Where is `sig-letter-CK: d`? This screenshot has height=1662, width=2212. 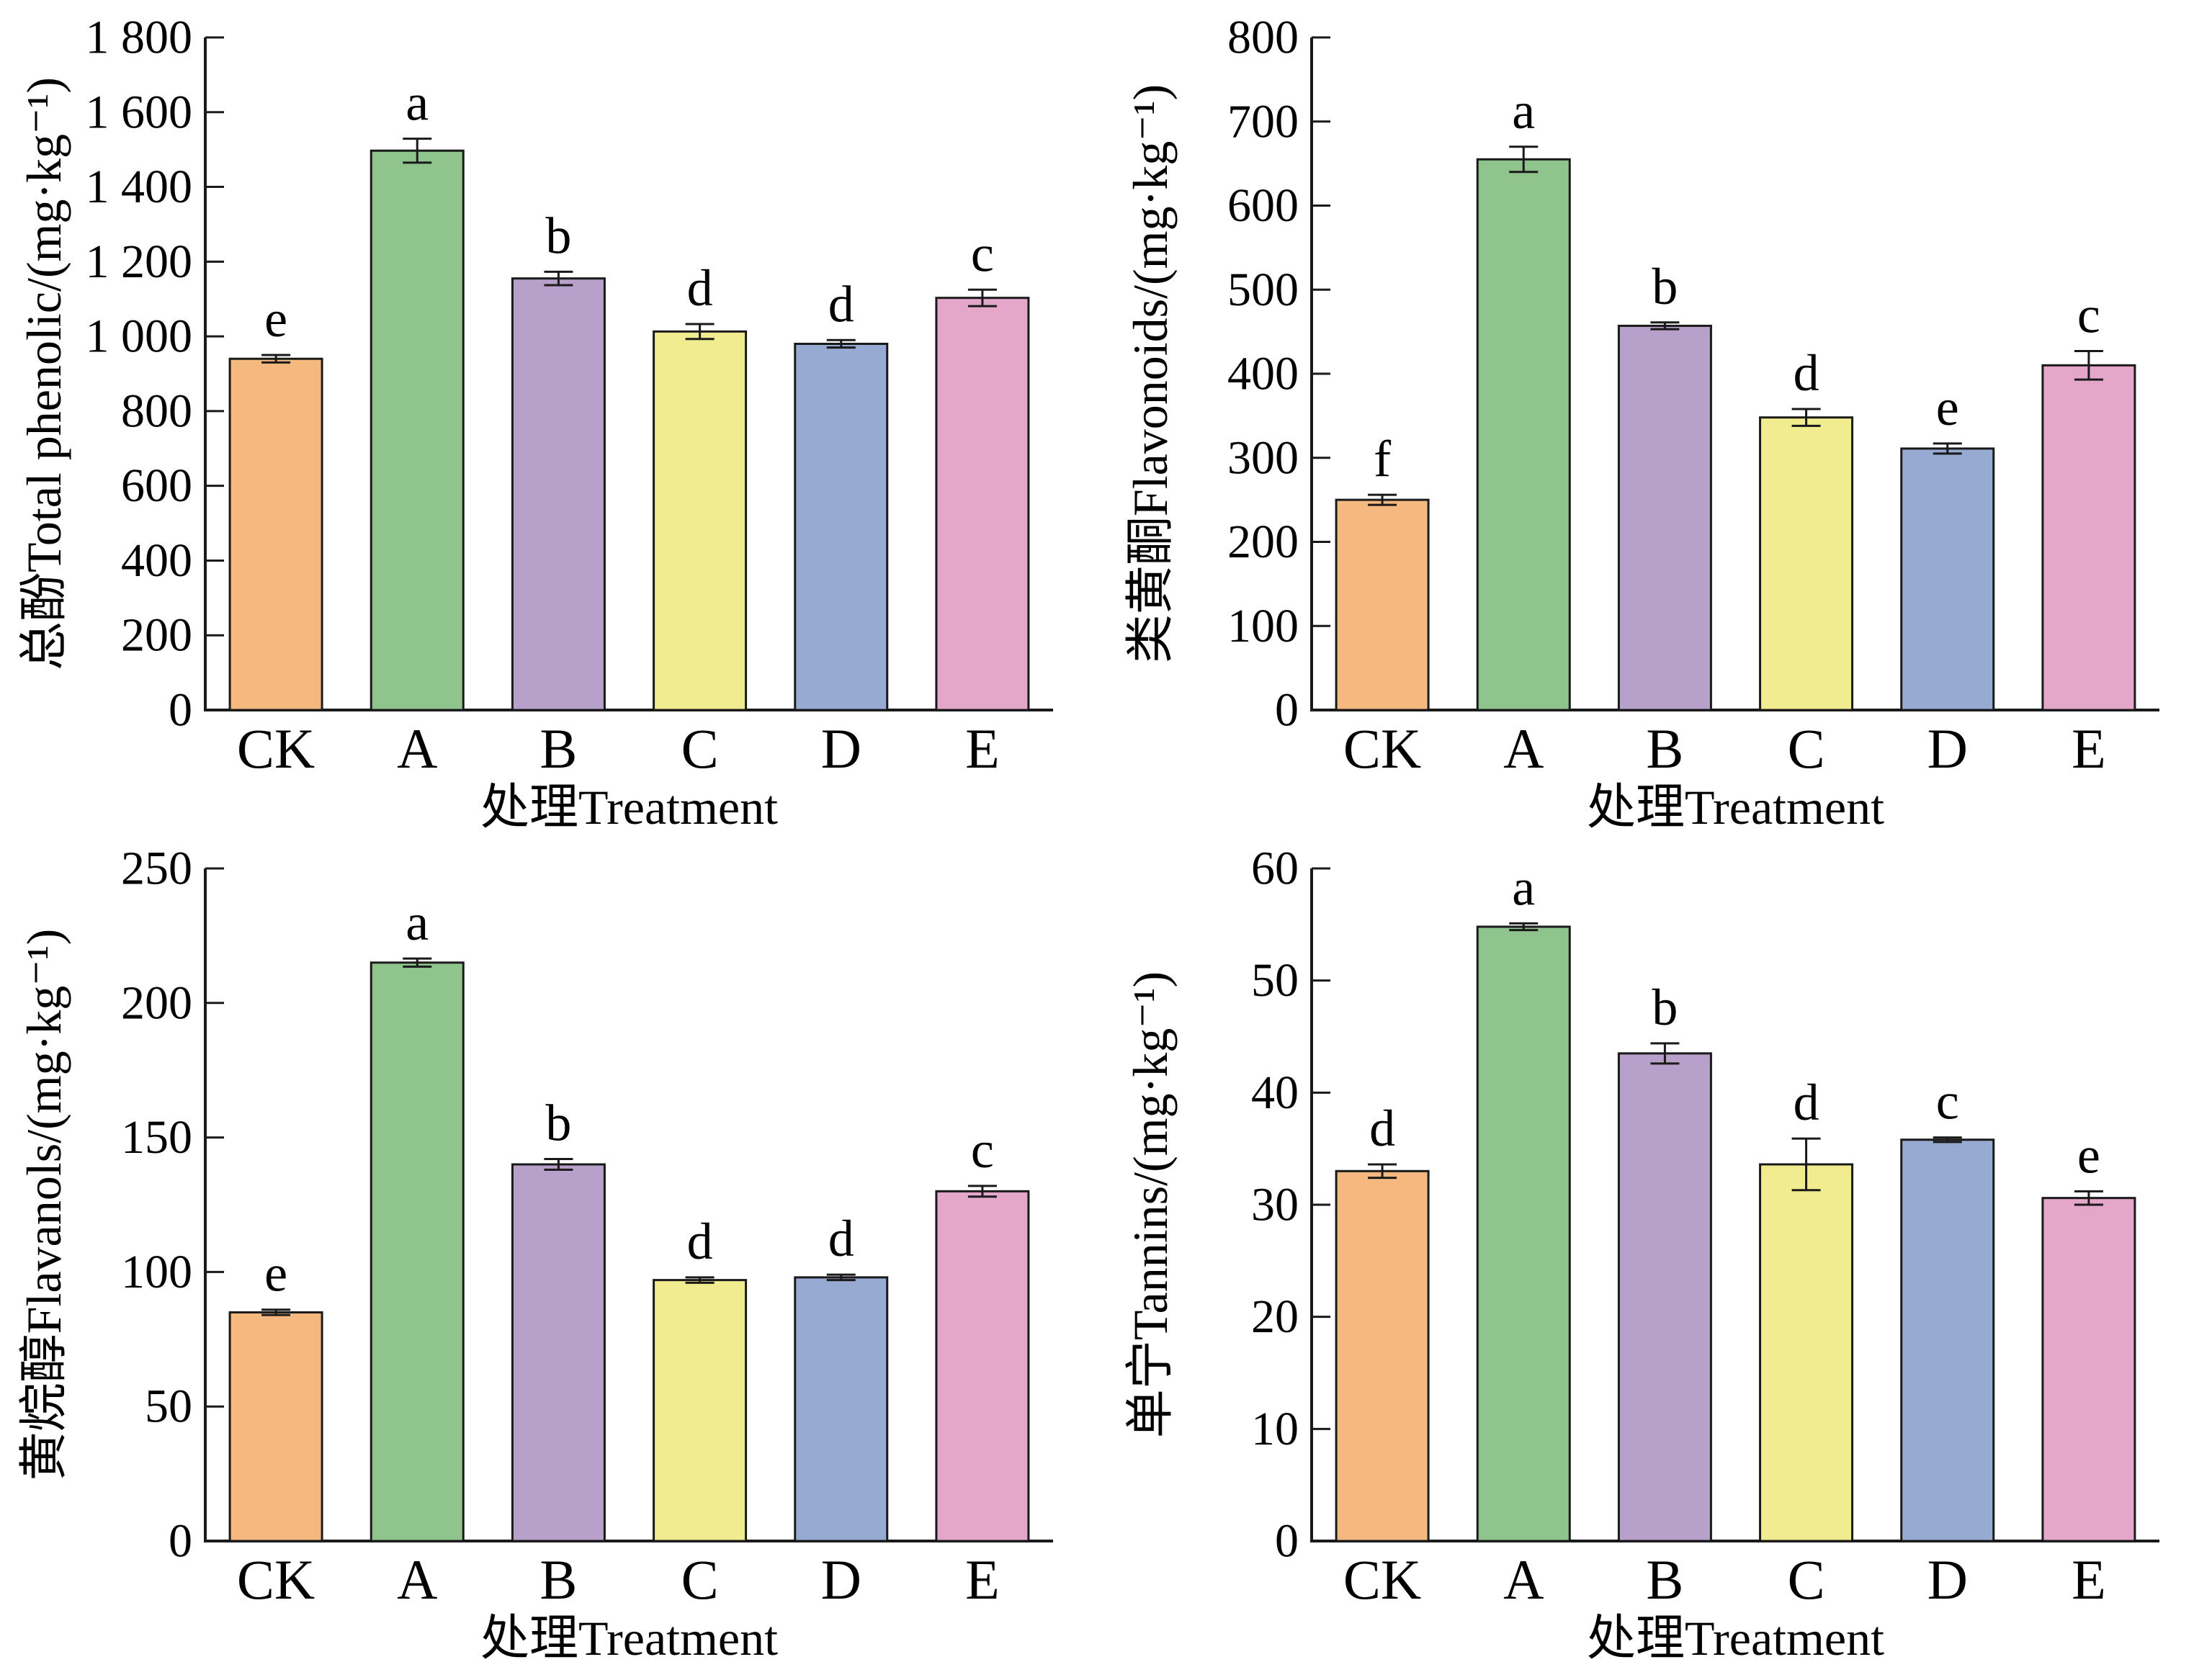
sig-letter-CK: d is located at coordinates (1382, 1128).